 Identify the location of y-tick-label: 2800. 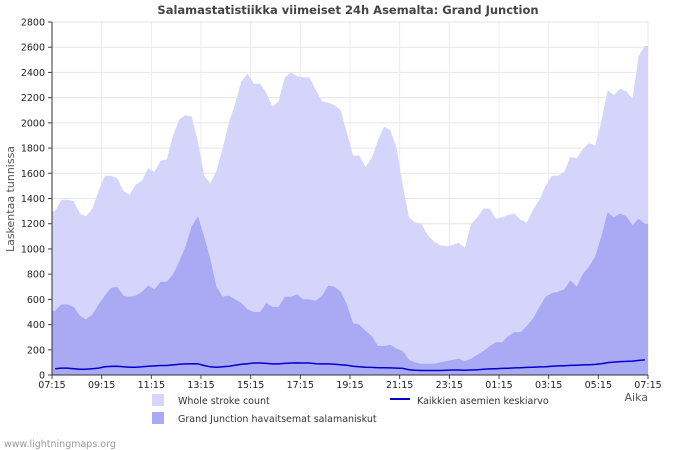
(33, 23).